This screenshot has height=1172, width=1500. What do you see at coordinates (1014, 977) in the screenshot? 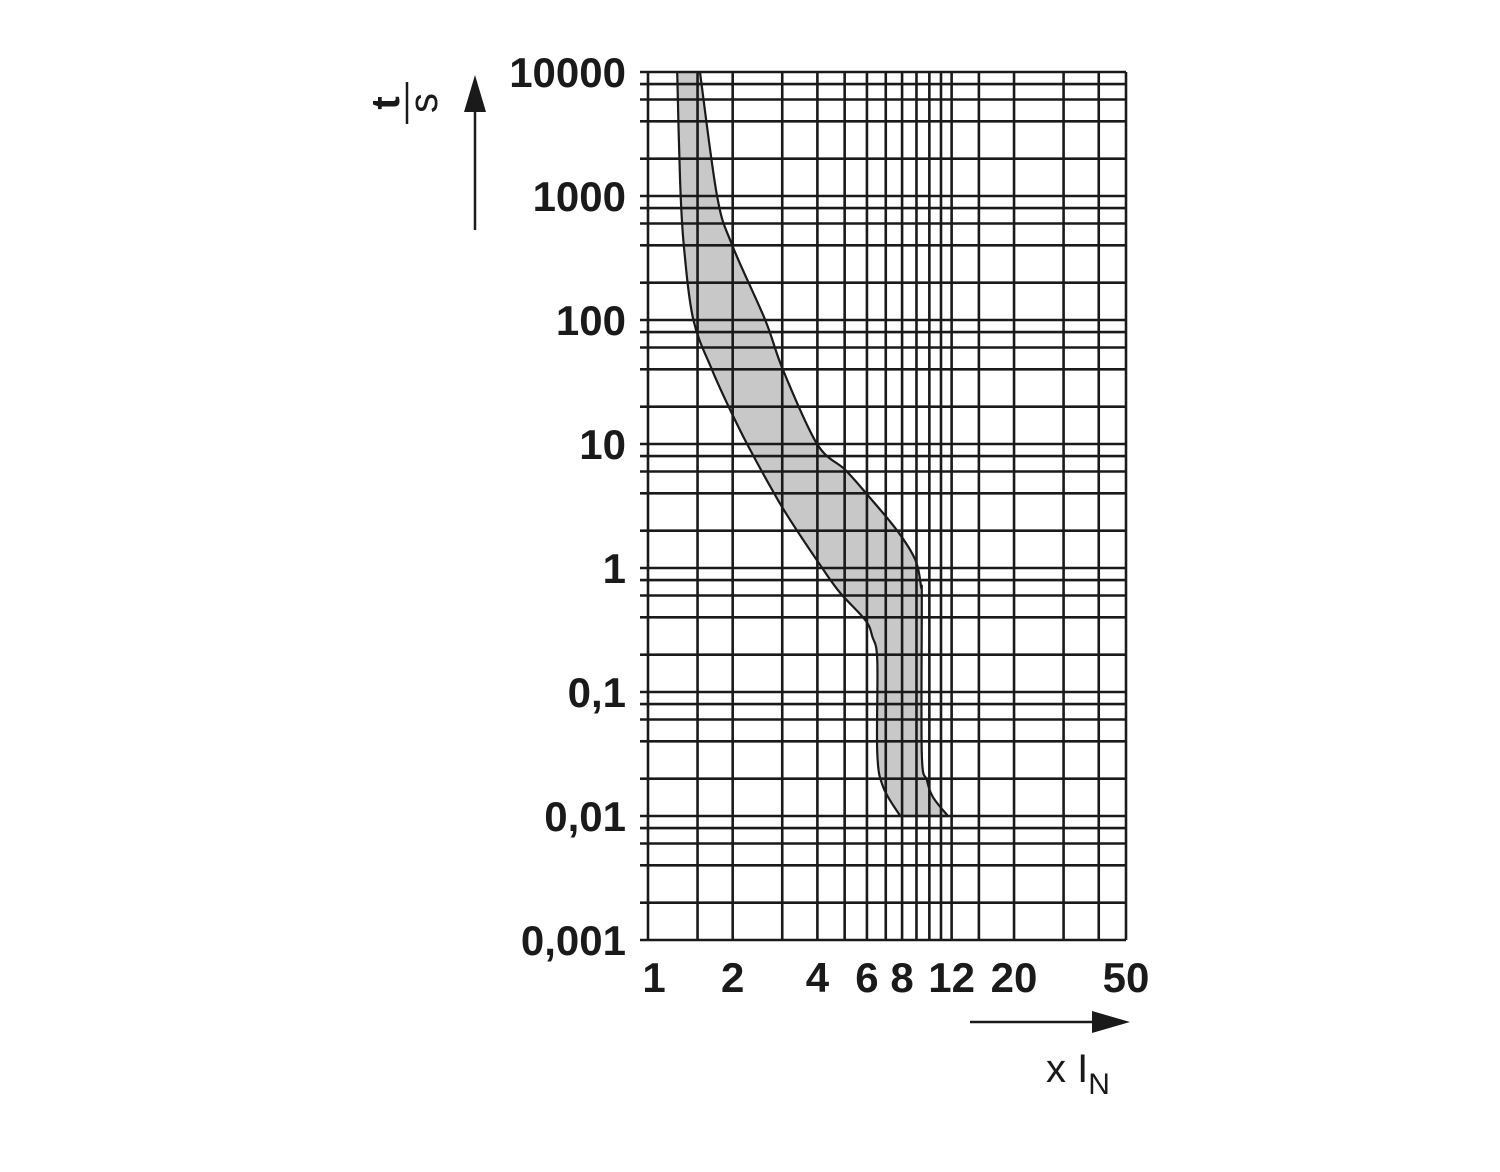
I see `x-tick-label: 20` at bounding box center [1014, 977].